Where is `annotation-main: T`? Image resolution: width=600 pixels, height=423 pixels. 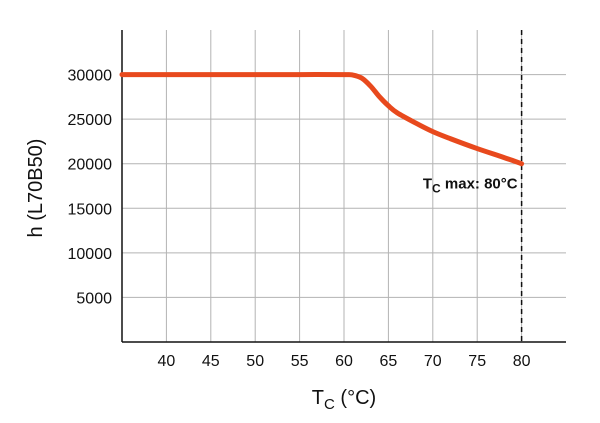 annotation-main: T is located at coordinates (427, 184).